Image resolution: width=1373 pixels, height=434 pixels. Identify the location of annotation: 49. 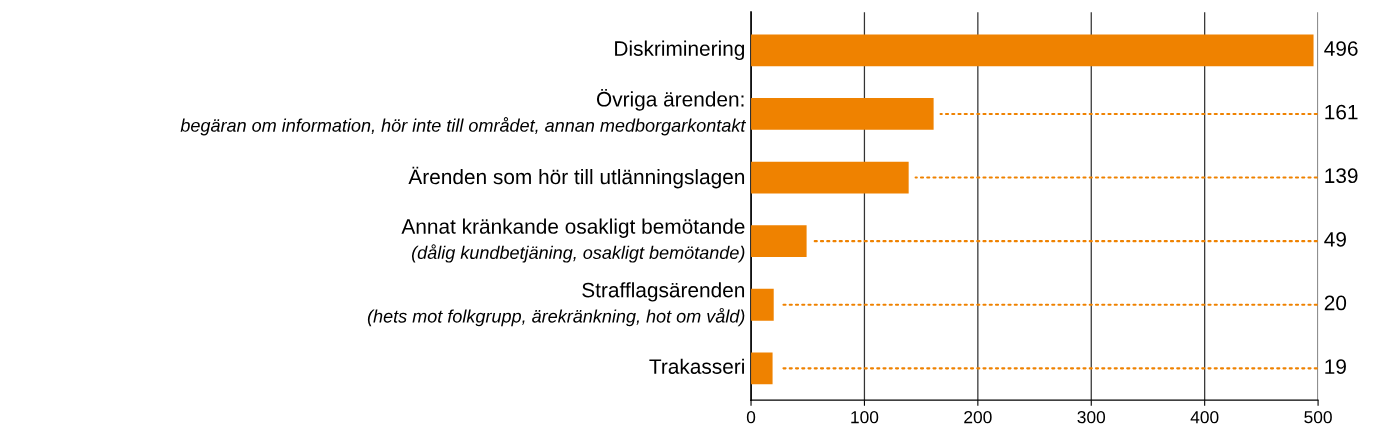
(1335, 239).